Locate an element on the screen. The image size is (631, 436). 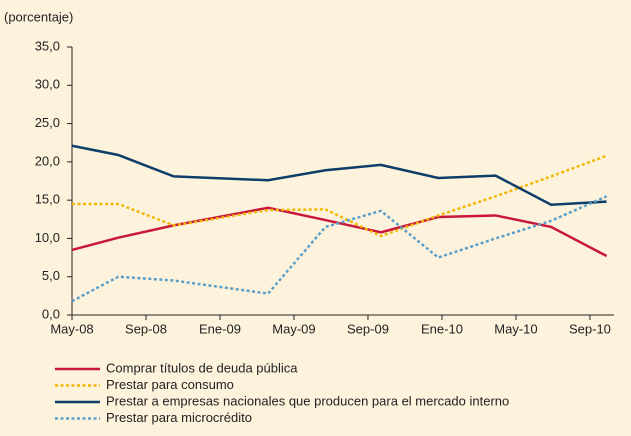
x-tick-label: May-09 is located at coordinates (293, 328).